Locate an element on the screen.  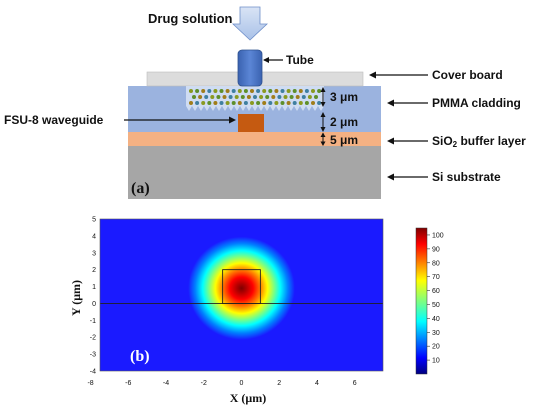
waveguide-core-outline is located at coordinates (241, 286).